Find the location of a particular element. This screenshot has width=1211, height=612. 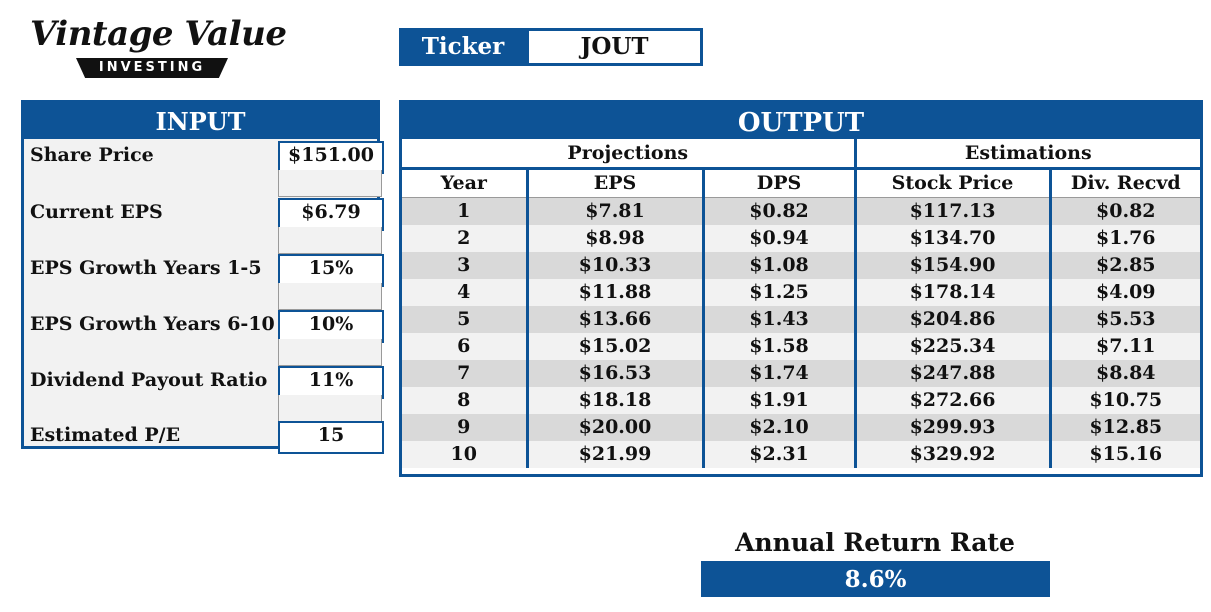

table-row: 9 $20.00 $2.10 $299.93 $12.85 is located at coordinates (801, 427).